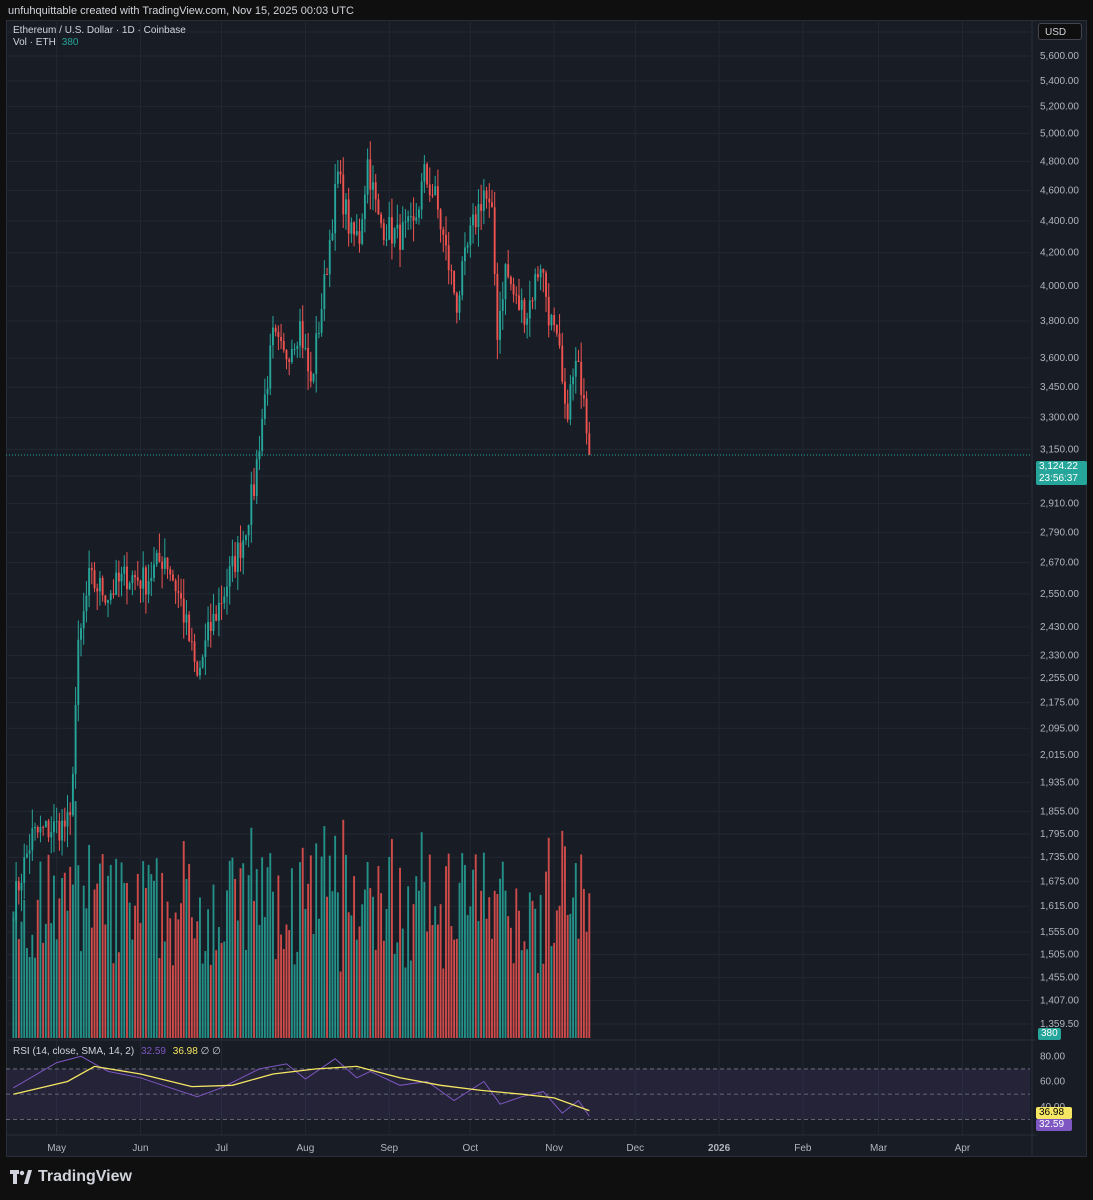 This screenshot has width=1093, height=1200. Describe the element at coordinates (1059, 783) in the screenshot. I see `price-tick-label: 1,935.00` at that location.